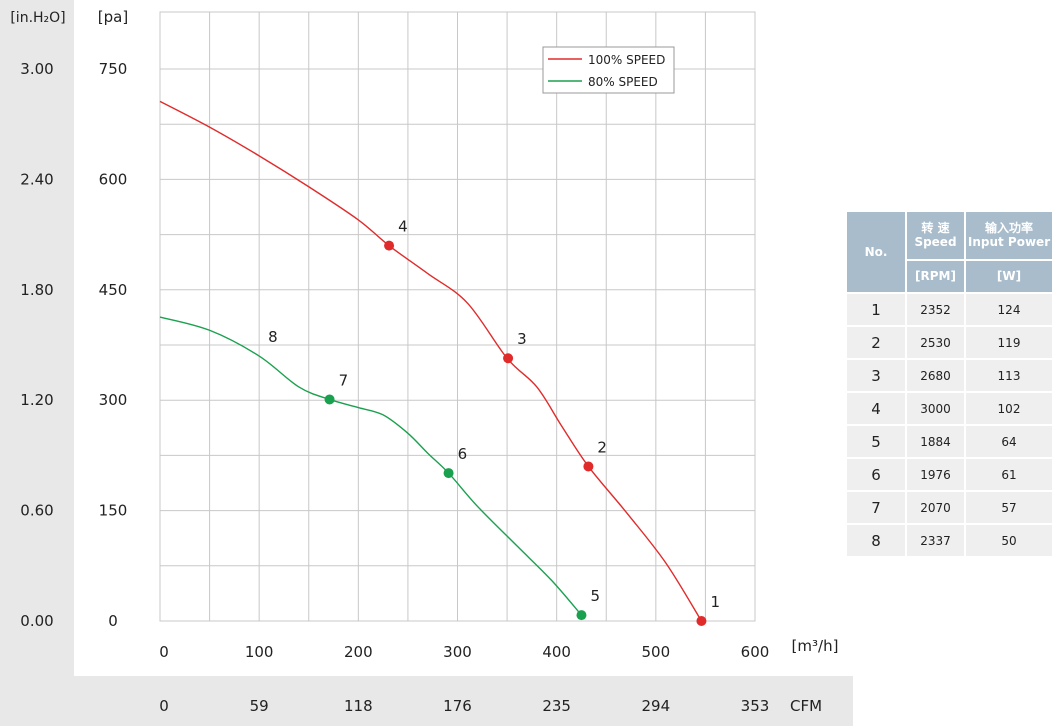  What do you see at coordinates (1009, 441) in the screenshot?
I see `cell-power: 64` at bounding box center [1009, 441].